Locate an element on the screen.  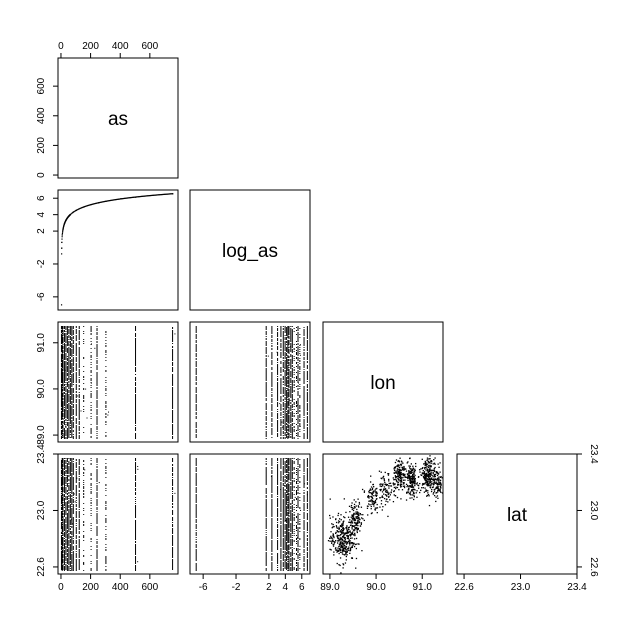
y-tick-label-lat: 23.0 is located at coordinates (41, 510).